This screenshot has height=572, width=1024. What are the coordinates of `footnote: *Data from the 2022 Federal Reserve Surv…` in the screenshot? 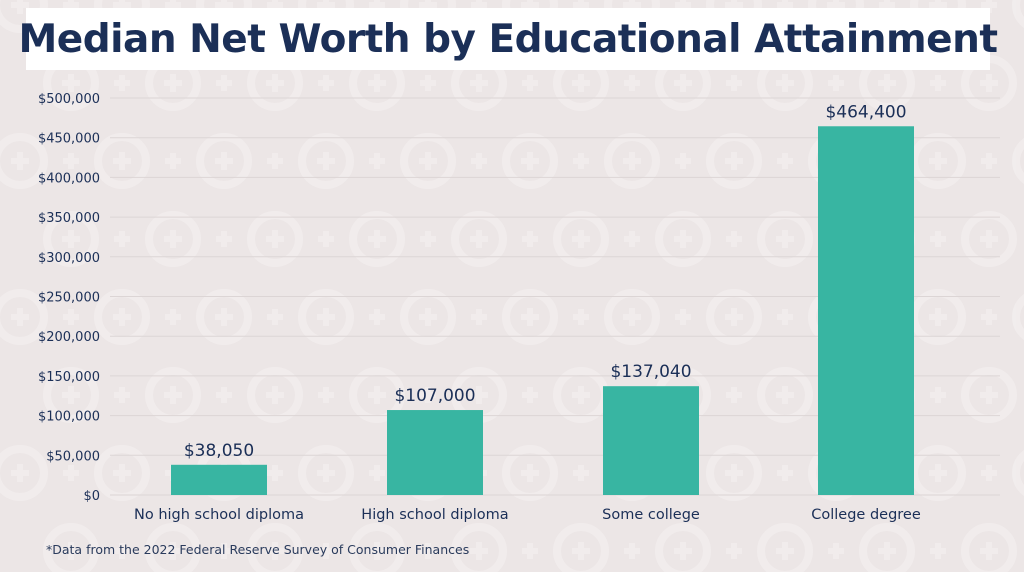 It's located at (258, 549).